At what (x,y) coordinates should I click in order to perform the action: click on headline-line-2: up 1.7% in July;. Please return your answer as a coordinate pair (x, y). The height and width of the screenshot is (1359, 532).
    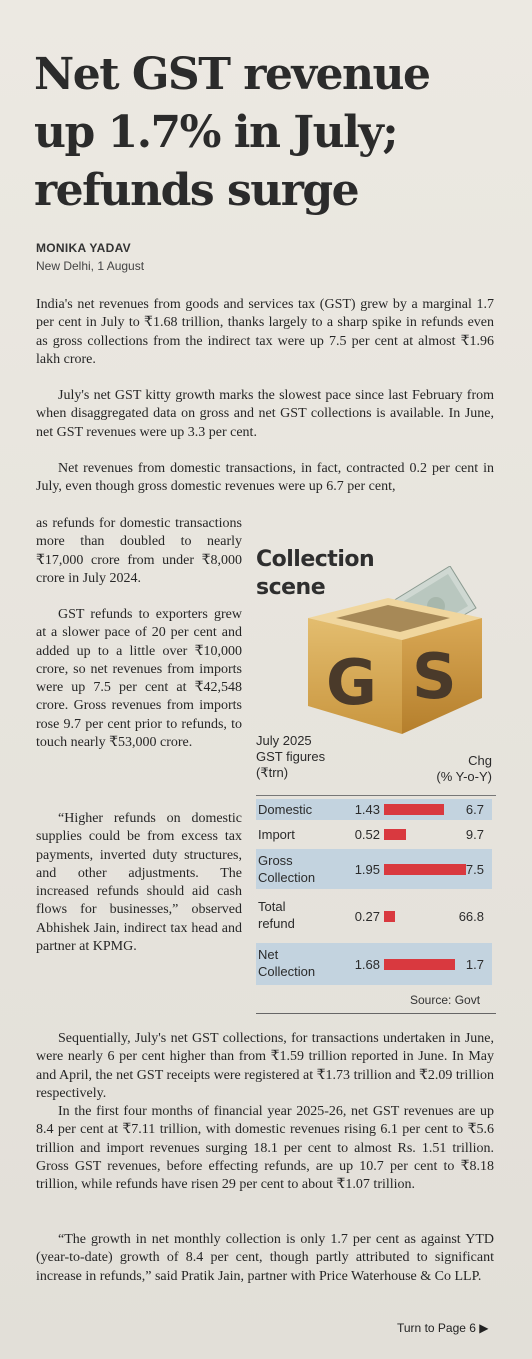
    Looking at the image, I should click on (216, 132).